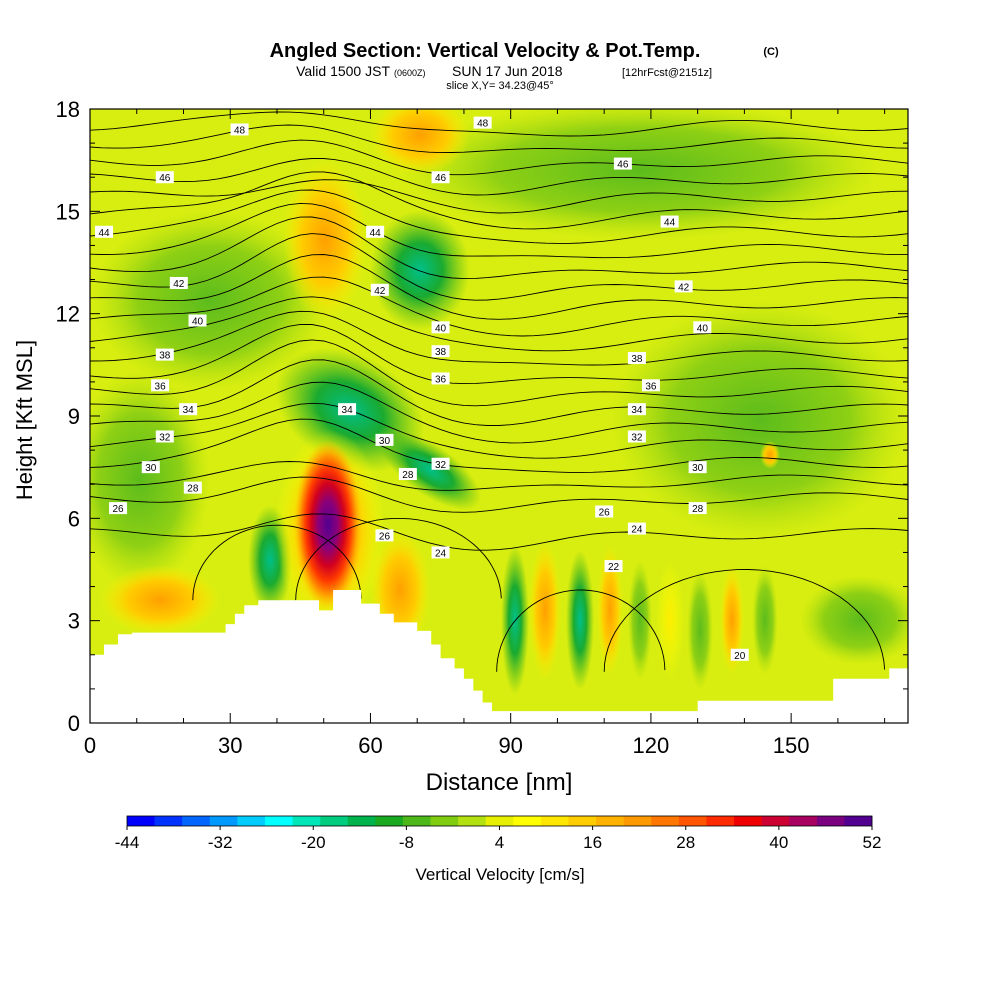  What do you see at coordinates (623, 165) in the screenshot?
I see `contour-label-text: 46` at bounding box center [623, 165].